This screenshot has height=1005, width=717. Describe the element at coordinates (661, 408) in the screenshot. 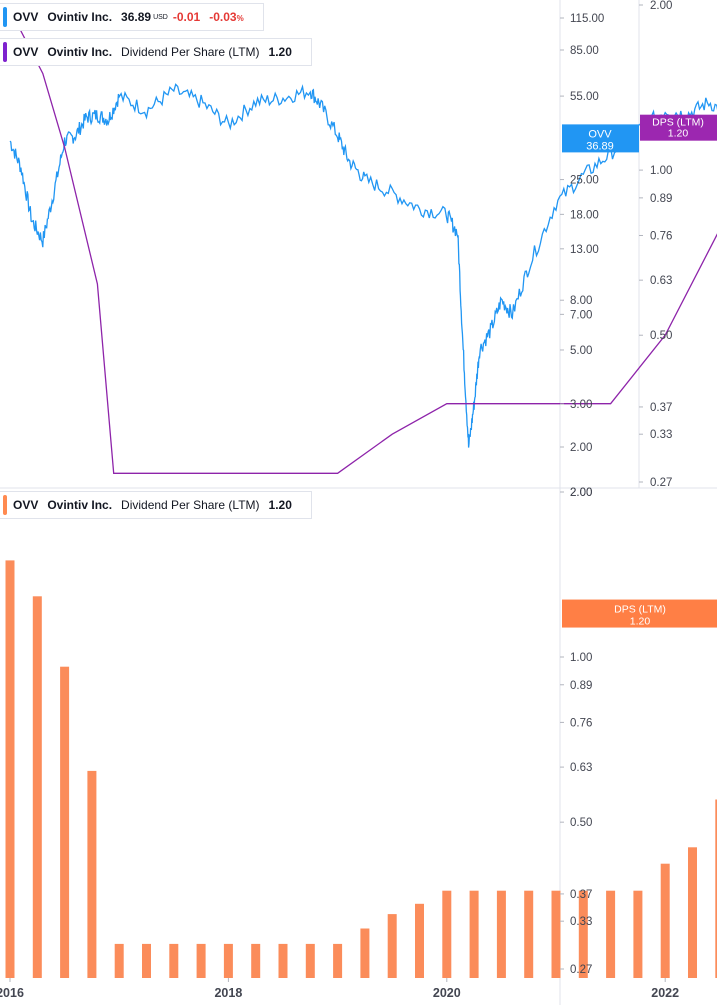

I see `dps-axis-label: 0.37` at that location.